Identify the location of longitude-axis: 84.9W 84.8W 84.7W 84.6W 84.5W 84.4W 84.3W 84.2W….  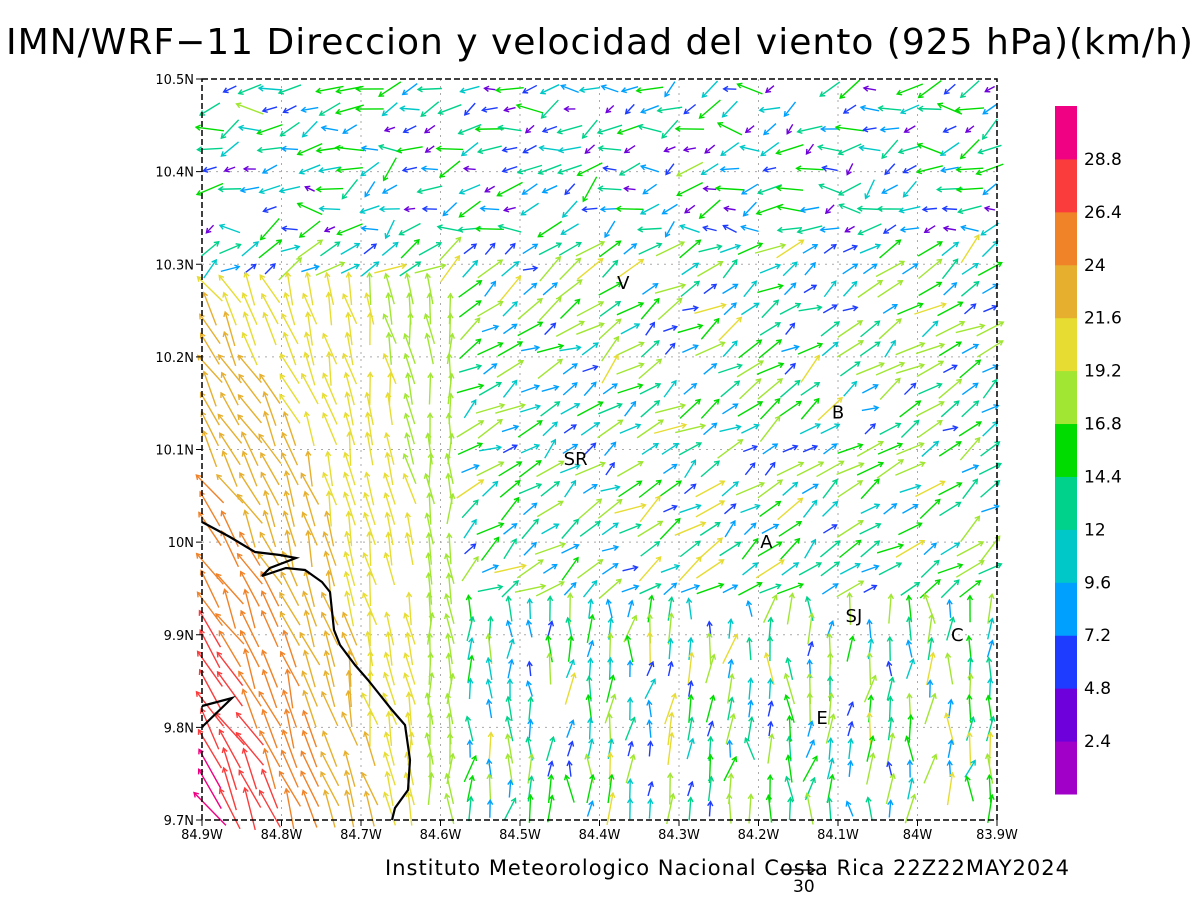
(599, 831).